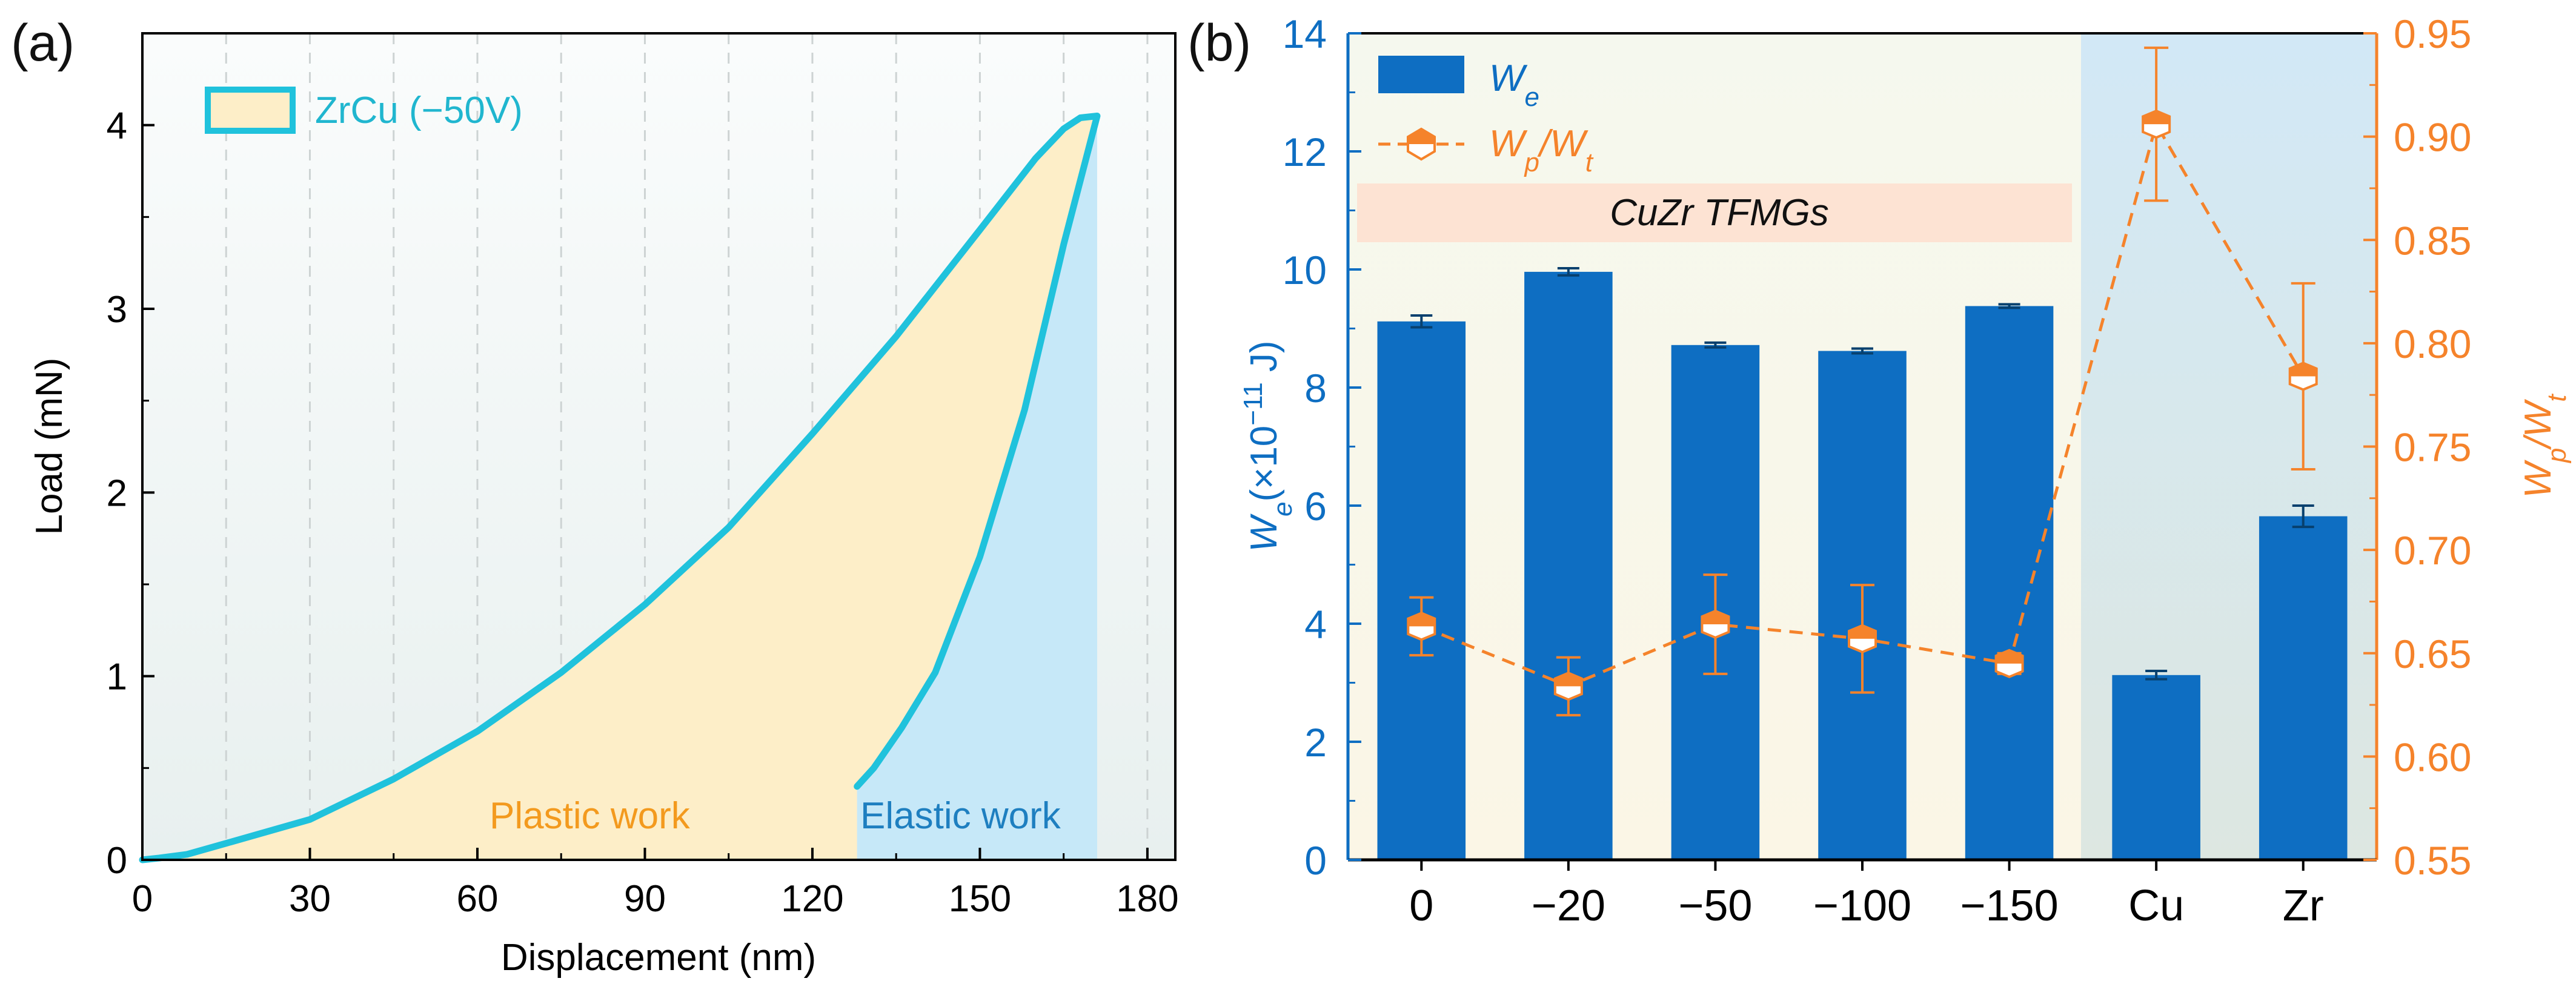 Image resolution: width=2576 pixels, height=1007 pixels. Describe the element at coordinates (980, 899) in the screenshot. I see `x-tick-label: 150` at that location.